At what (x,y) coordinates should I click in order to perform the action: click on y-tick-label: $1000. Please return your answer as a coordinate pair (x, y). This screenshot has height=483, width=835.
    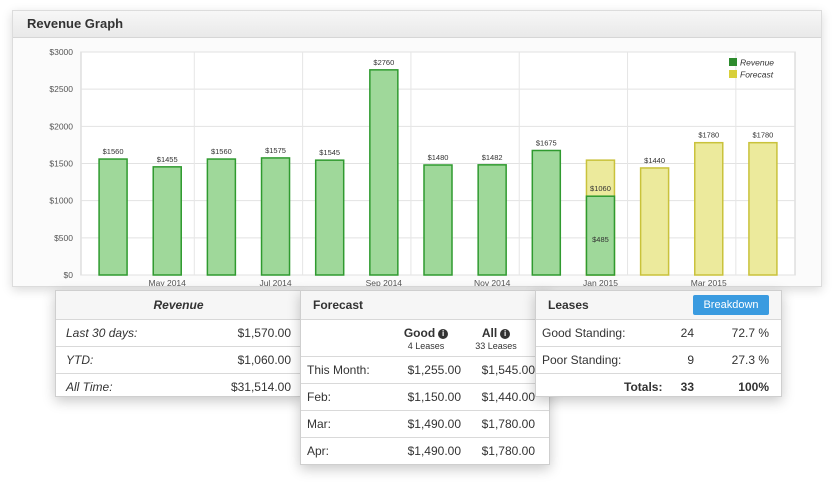
    Looking at the image, I should click on (61, 201).